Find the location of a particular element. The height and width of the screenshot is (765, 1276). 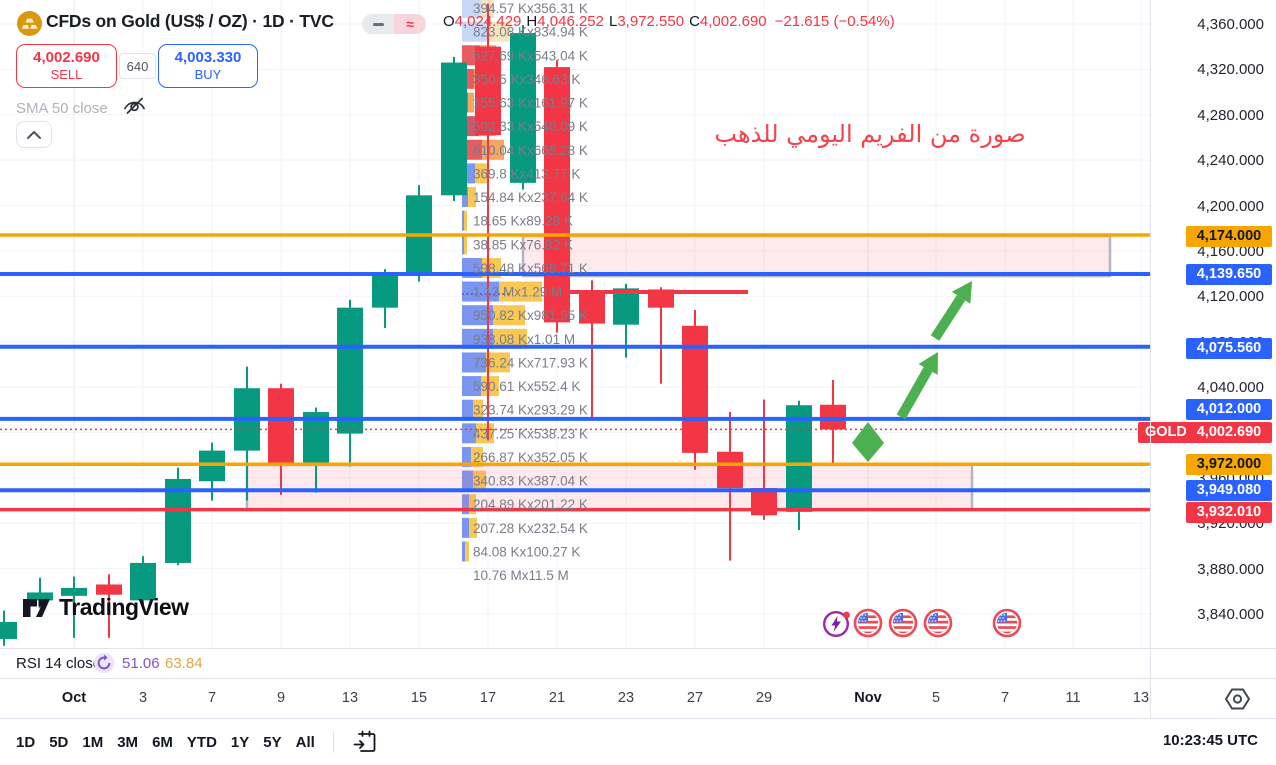

volume-profile-label: 204.89 Kx201.22 K is located at coordinates (530, 504).